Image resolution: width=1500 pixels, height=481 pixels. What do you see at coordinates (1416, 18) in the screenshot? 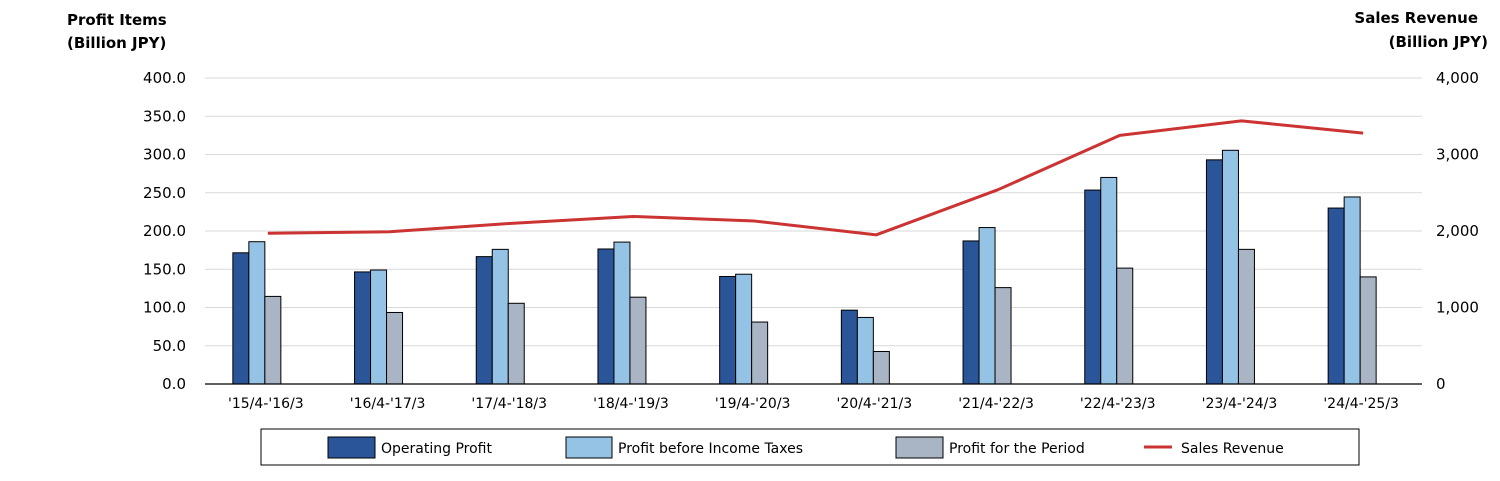
I see `right-axis-title-line1: Sales Revenue` at bounding box center [1416, 18].